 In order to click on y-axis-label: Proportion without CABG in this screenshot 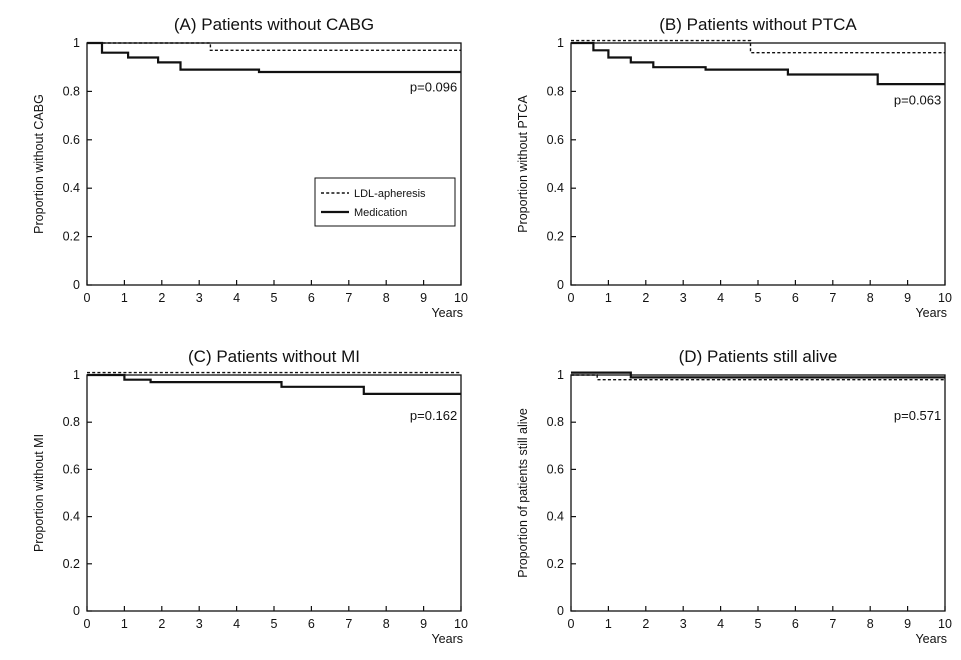, I will do `click(39, 164)`.